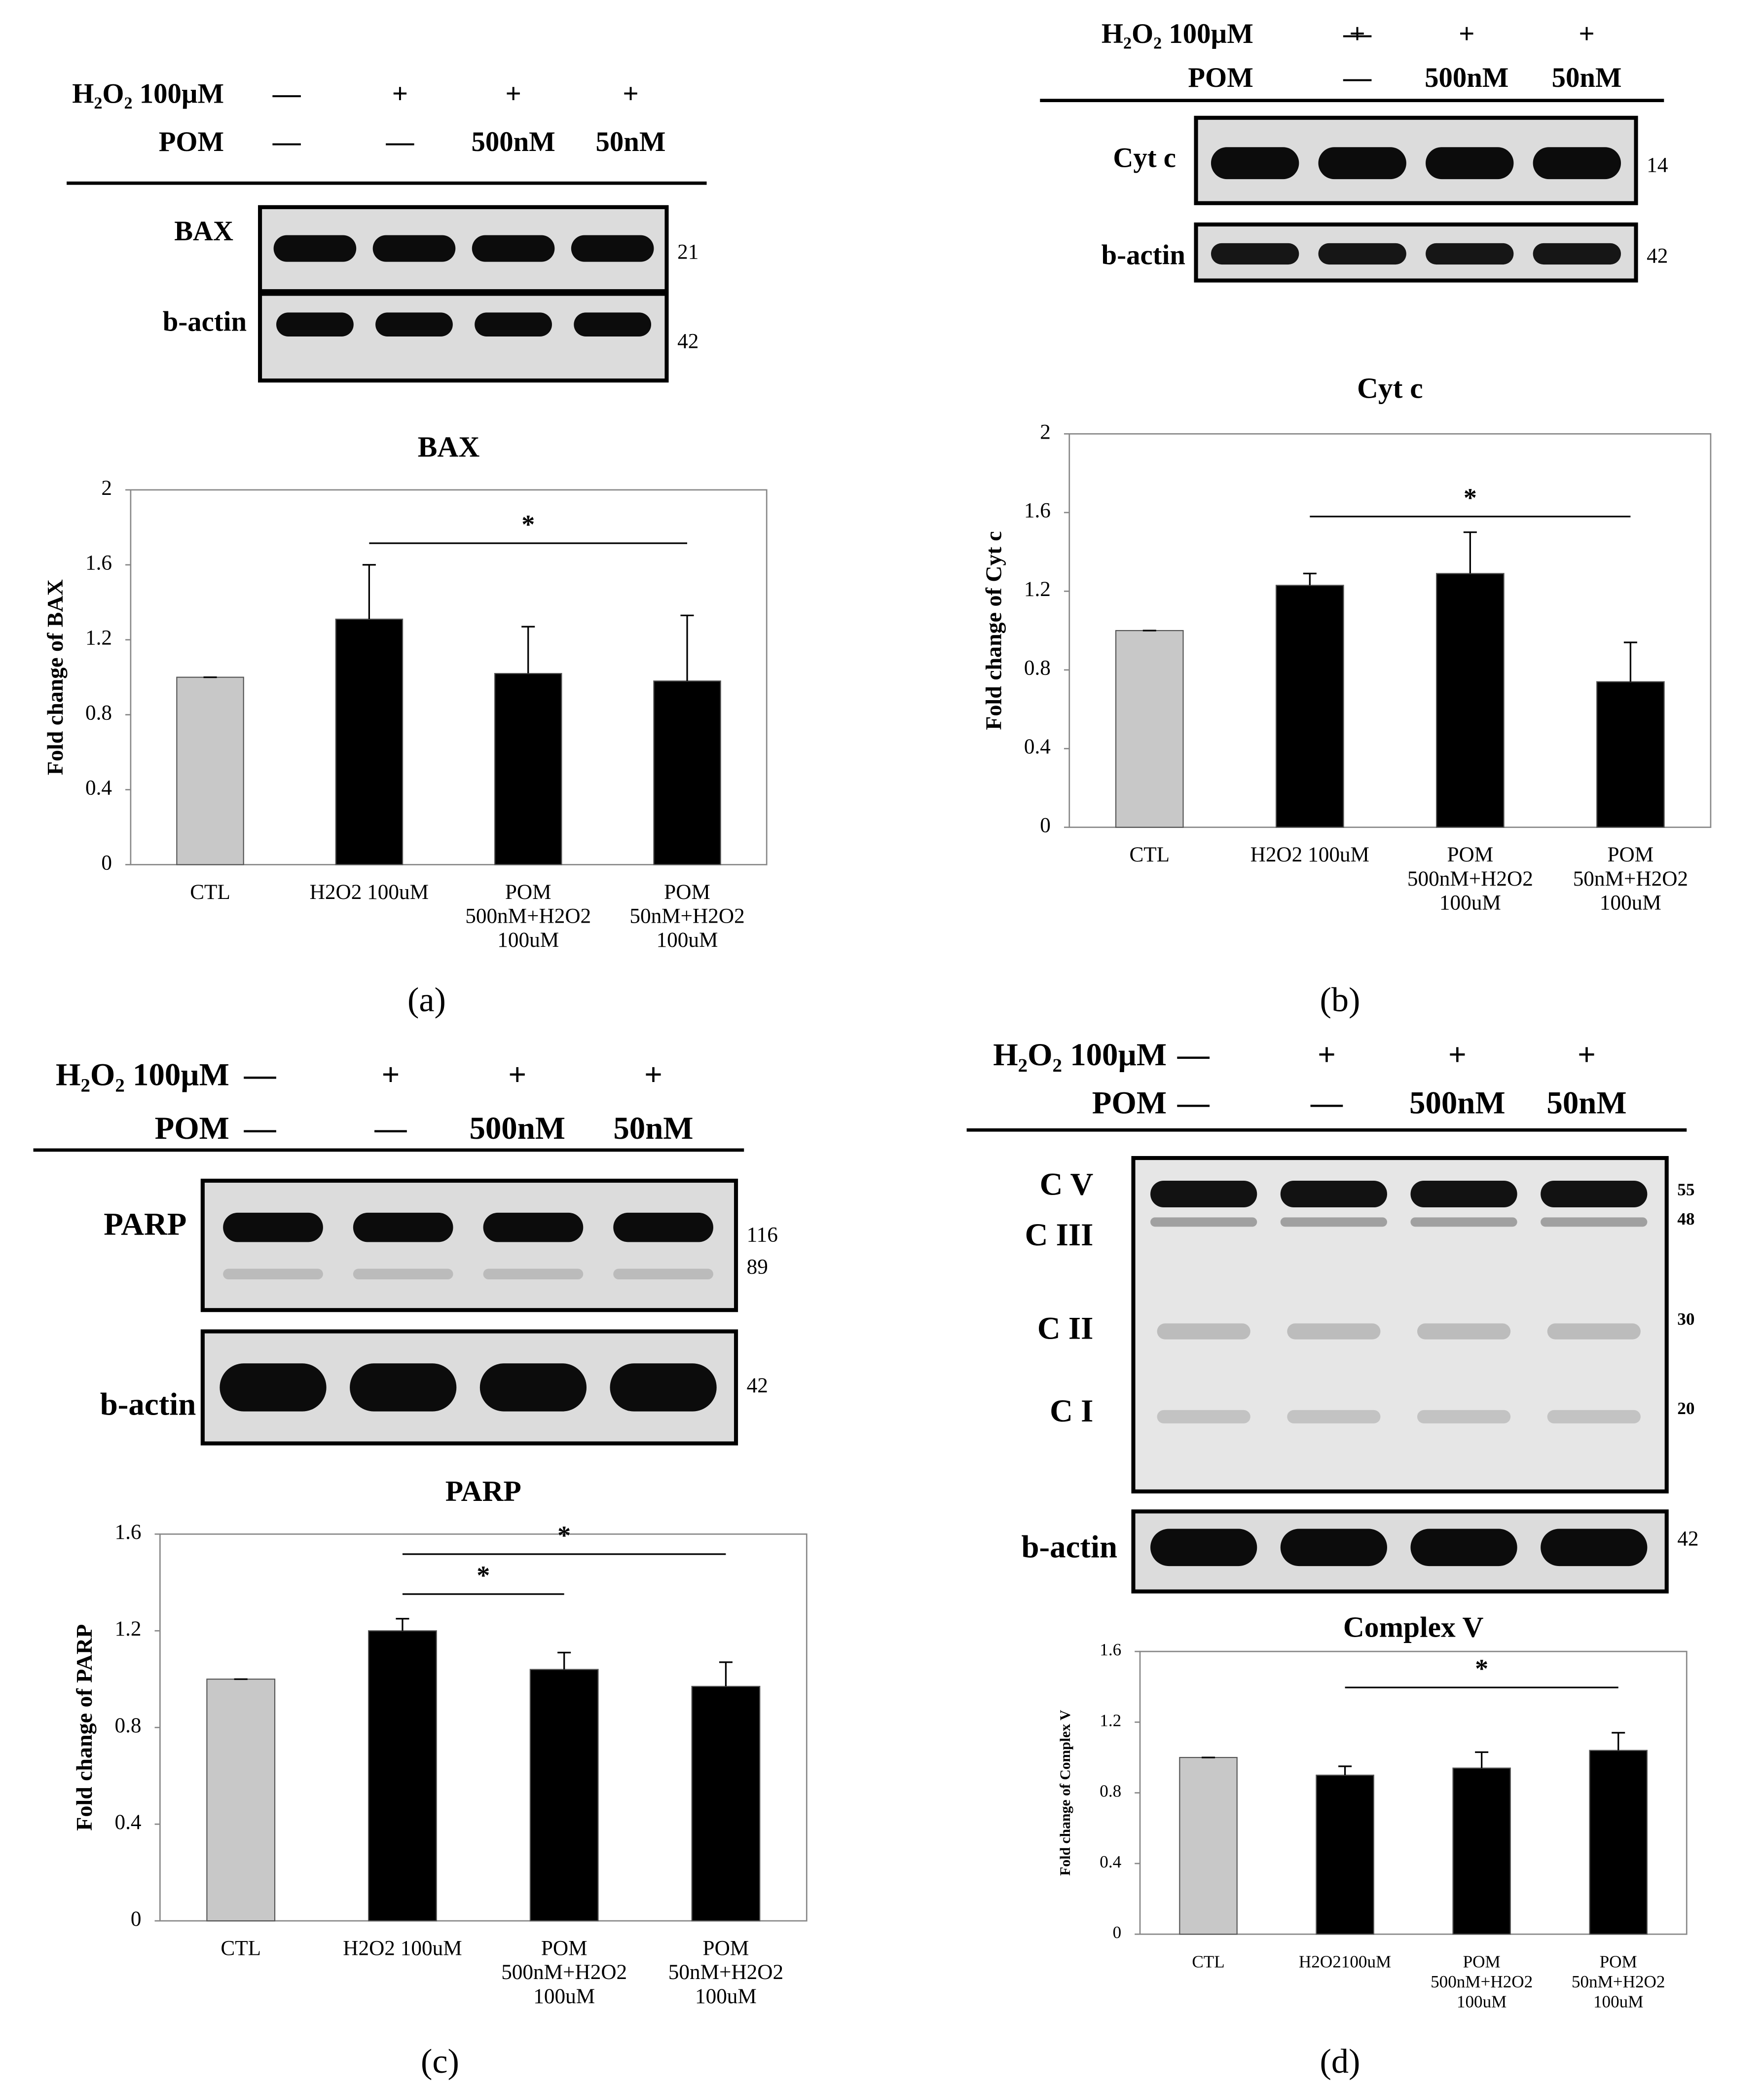 Image resolution: width=1764 pixels, height=2092 pixels. Describe the element at coordinates (1685, 1190) in the screenshot. I see `blot-size: 55` at that location.